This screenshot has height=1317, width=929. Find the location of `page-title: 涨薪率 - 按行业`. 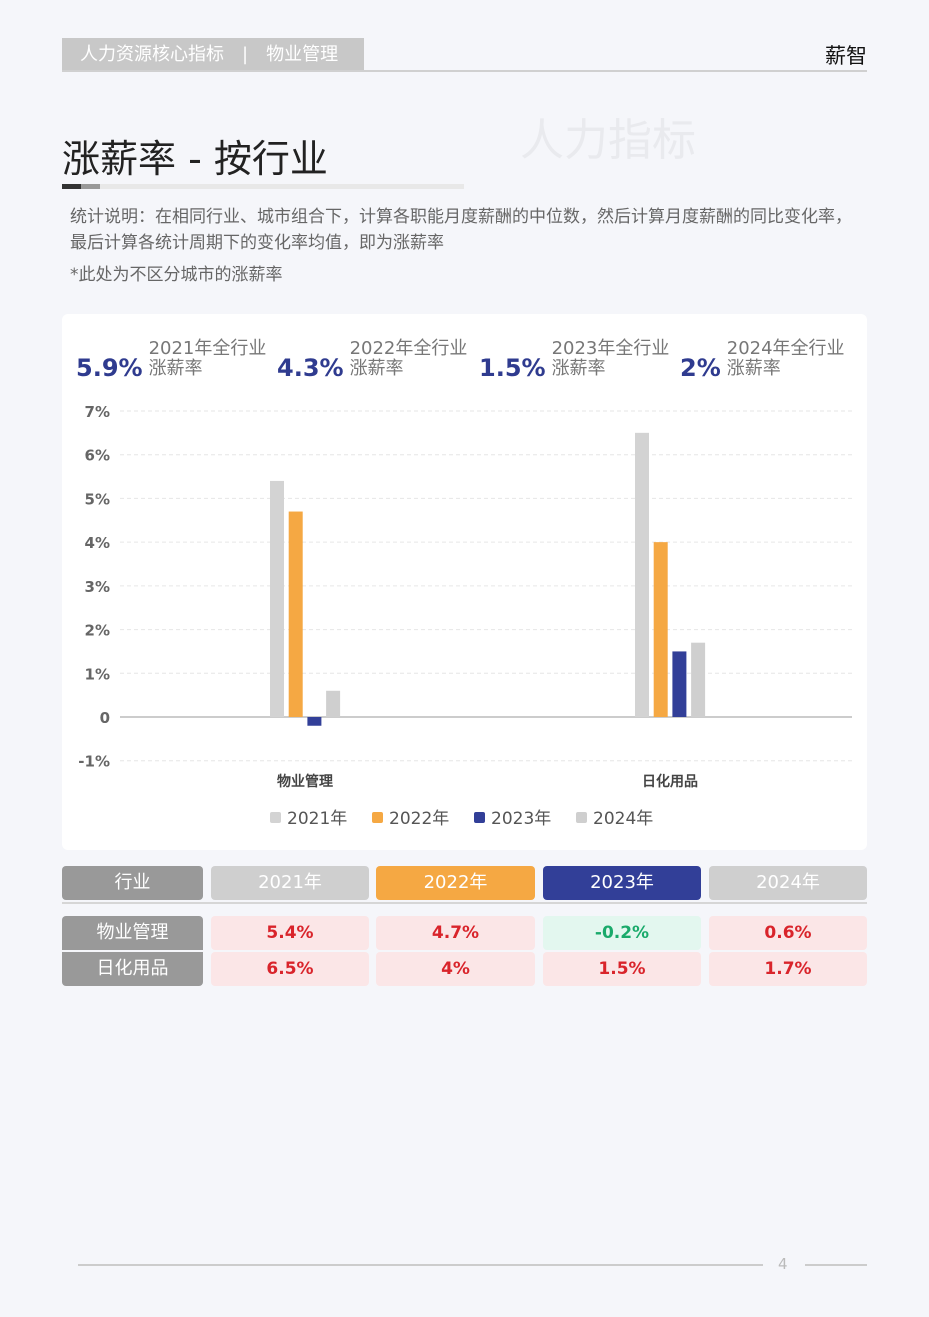

page-title: 涨薪率 - 按行业 is located at coordinates (195, 159).